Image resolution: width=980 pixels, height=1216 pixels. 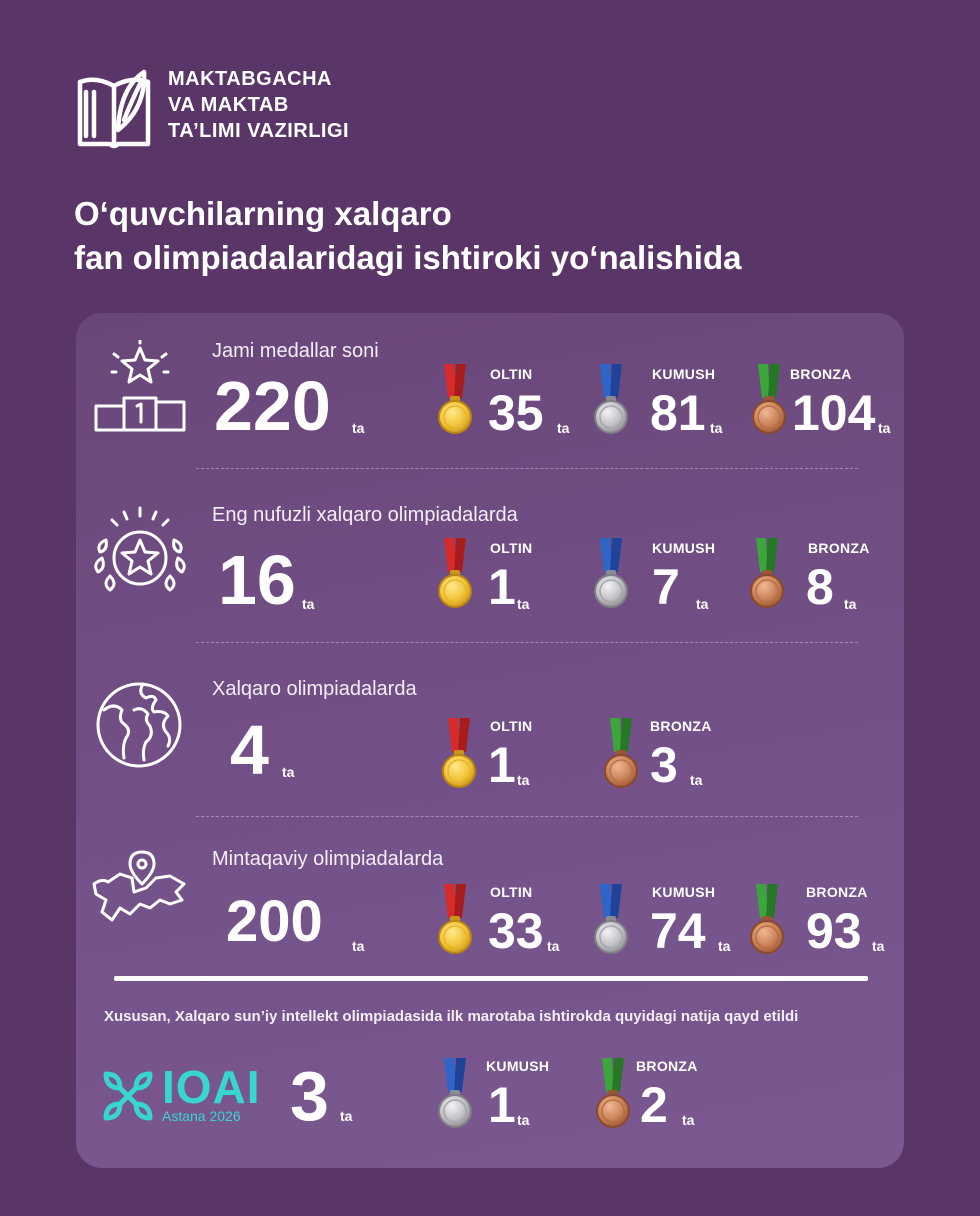 What do you see at coordinates (201, 1116) in the screenshot?
I see `ioai-logo-subtitle: Astana 2026` at bounding box center [201, 1116].